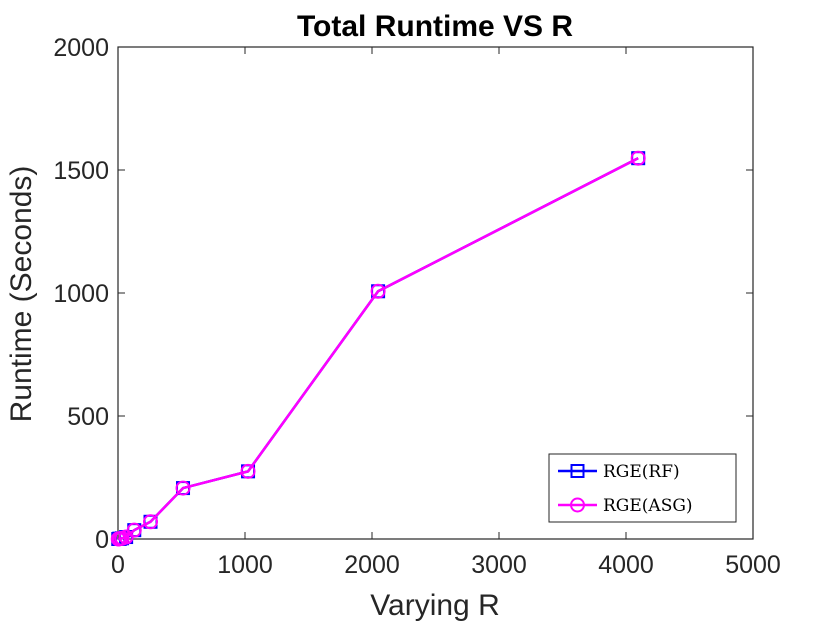 The image size is (830, 623). What do you see at coordinates (81, 294) in the screenshot?
I see `y-tick-label: 1000` at bounding box center [81, 294].